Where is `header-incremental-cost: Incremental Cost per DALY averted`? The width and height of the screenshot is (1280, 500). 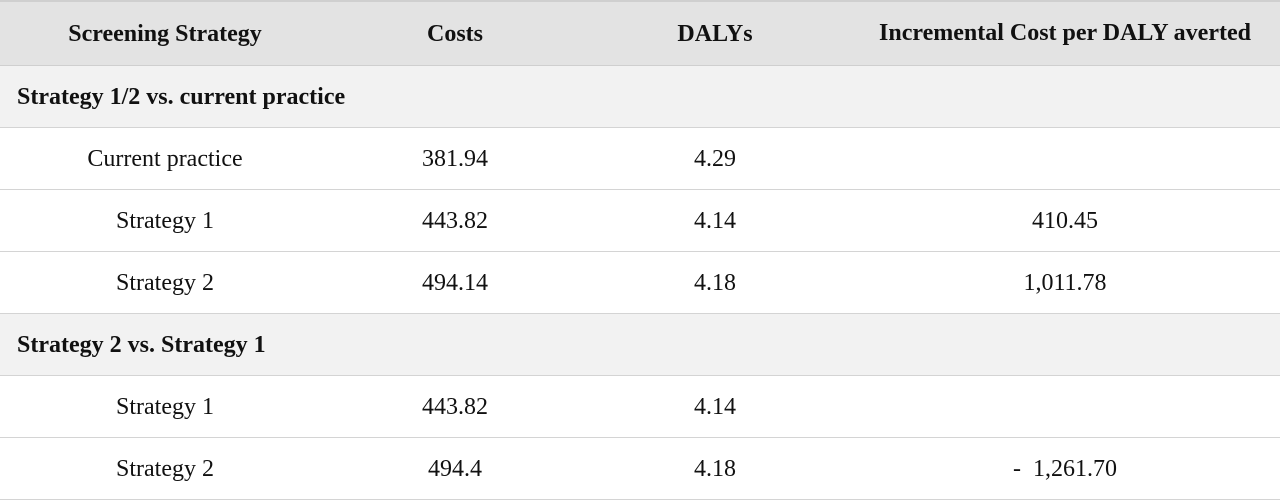
header-incremental-cost: Incremental Cost per DALY averted is located at coordinates (1065, 32).